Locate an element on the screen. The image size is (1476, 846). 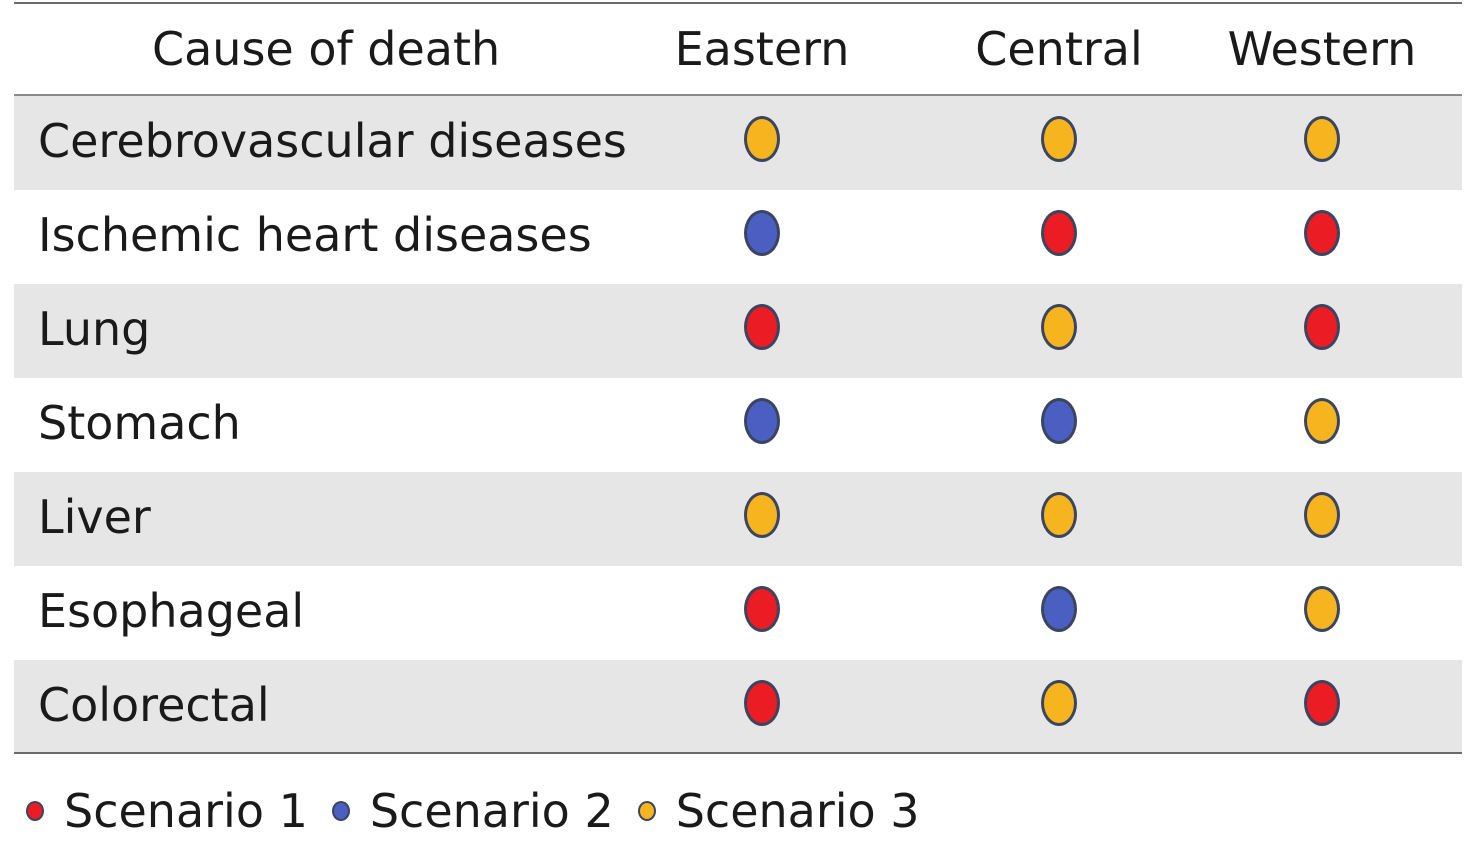
row-label: Colorectal is located at coordinates (154, 705).